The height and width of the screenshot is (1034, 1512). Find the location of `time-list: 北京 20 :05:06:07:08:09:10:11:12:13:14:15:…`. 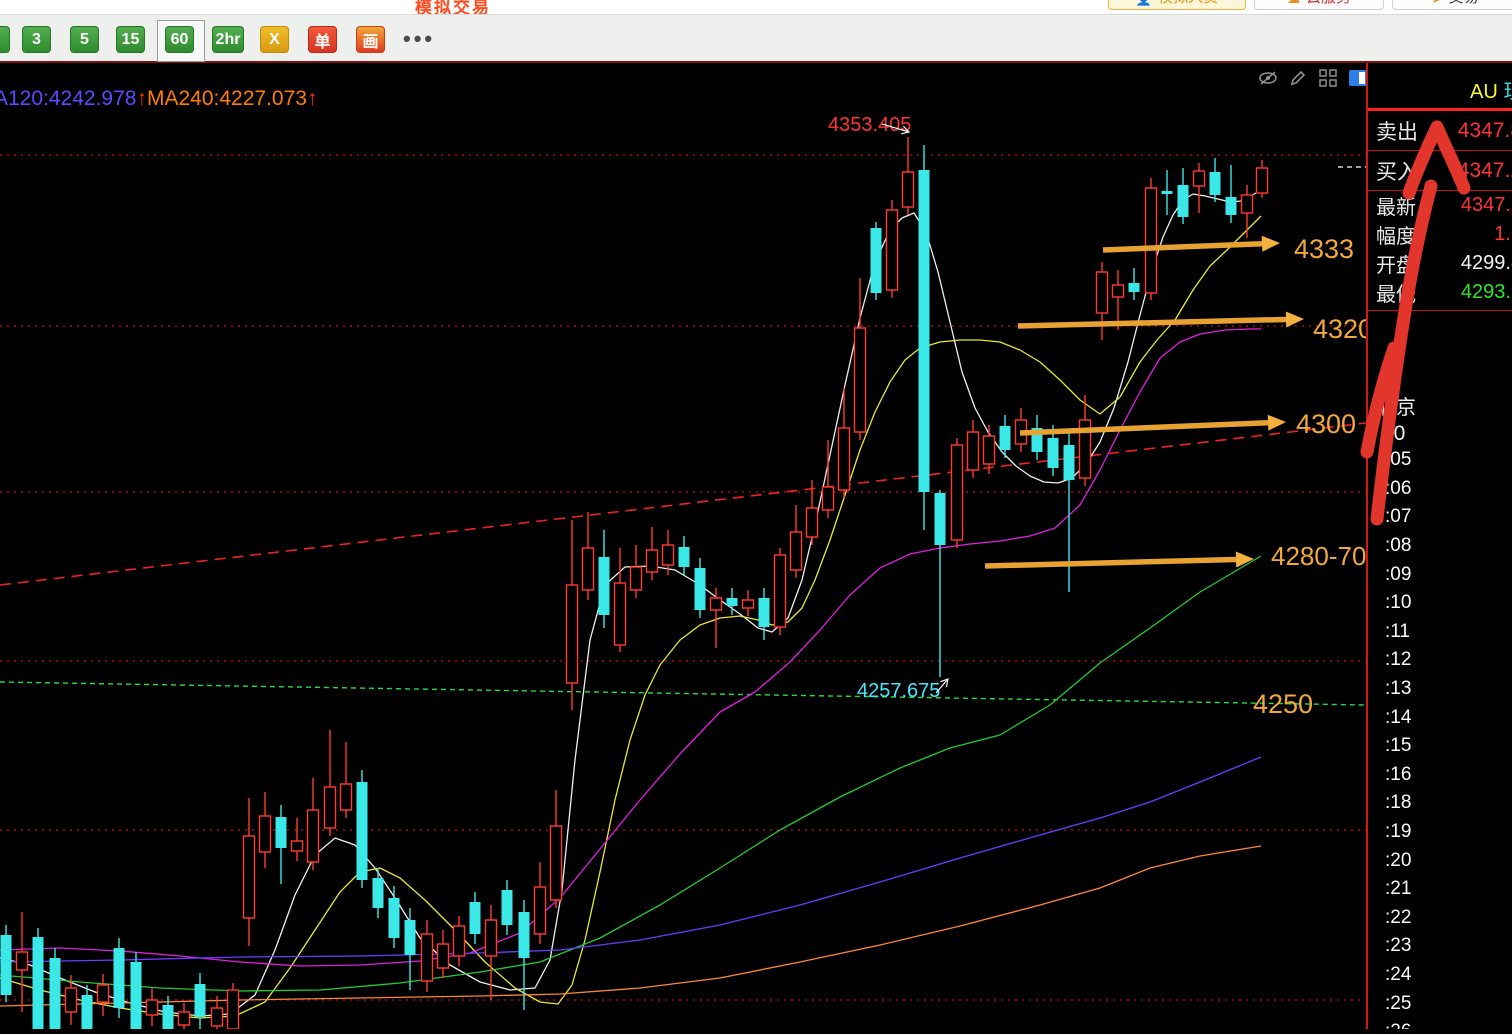

time-list: 北京 20 :05:06:07:08:09:10:11:12:13:14:15:… is located at coordinates (1440, 707).